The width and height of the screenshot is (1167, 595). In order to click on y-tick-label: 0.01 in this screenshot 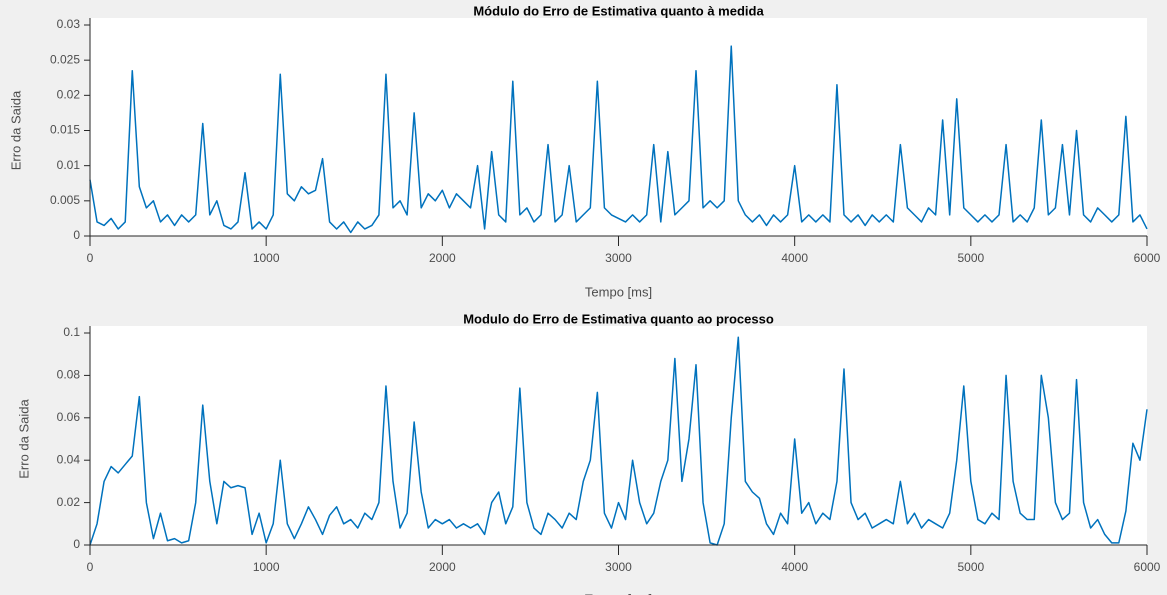, I will do `click(69, 165)`.